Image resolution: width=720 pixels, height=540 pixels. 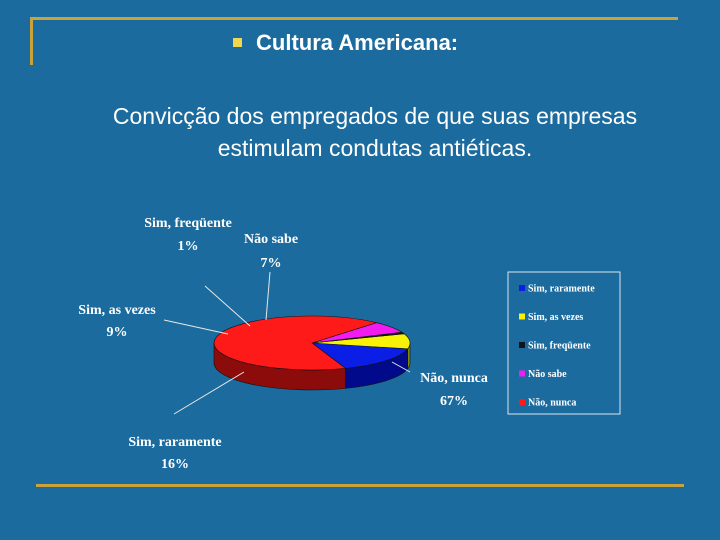 What do you see at coordinates (175, 464) in the screenshot?
I see `slice-percent-0: 16%` at bounding box center [175, 464].